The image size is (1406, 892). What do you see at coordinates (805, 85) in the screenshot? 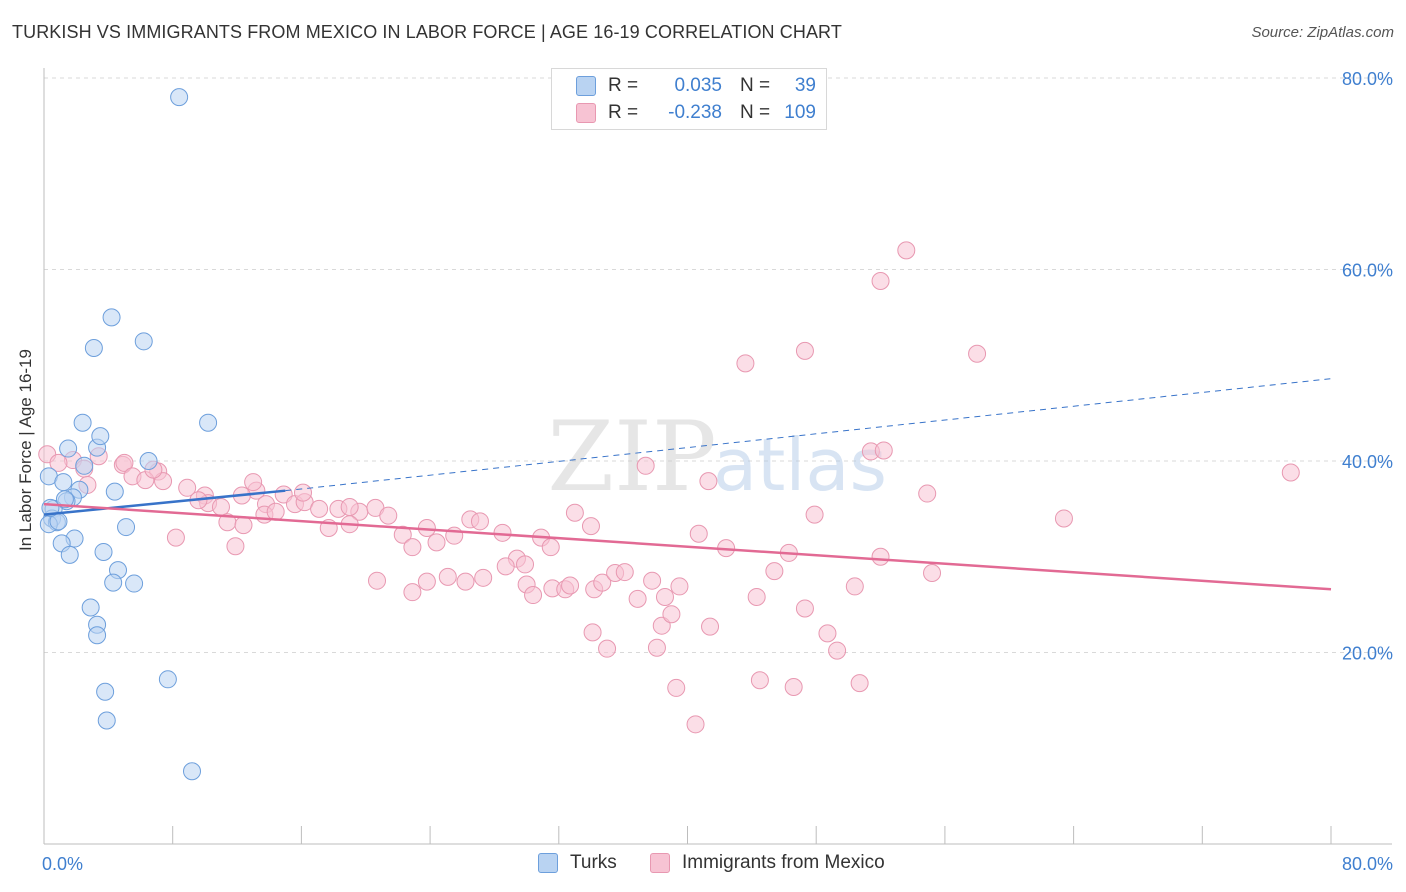
I see `legend-n-value: 39` at bounding box center [805, 85].